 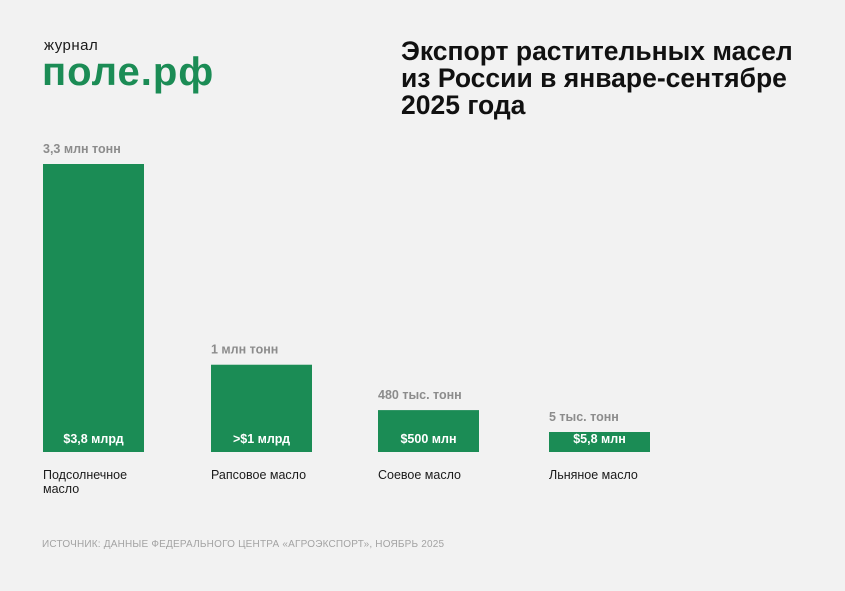 I want to click on bar-label: $5,8 млн, so click(x=599, y=439).